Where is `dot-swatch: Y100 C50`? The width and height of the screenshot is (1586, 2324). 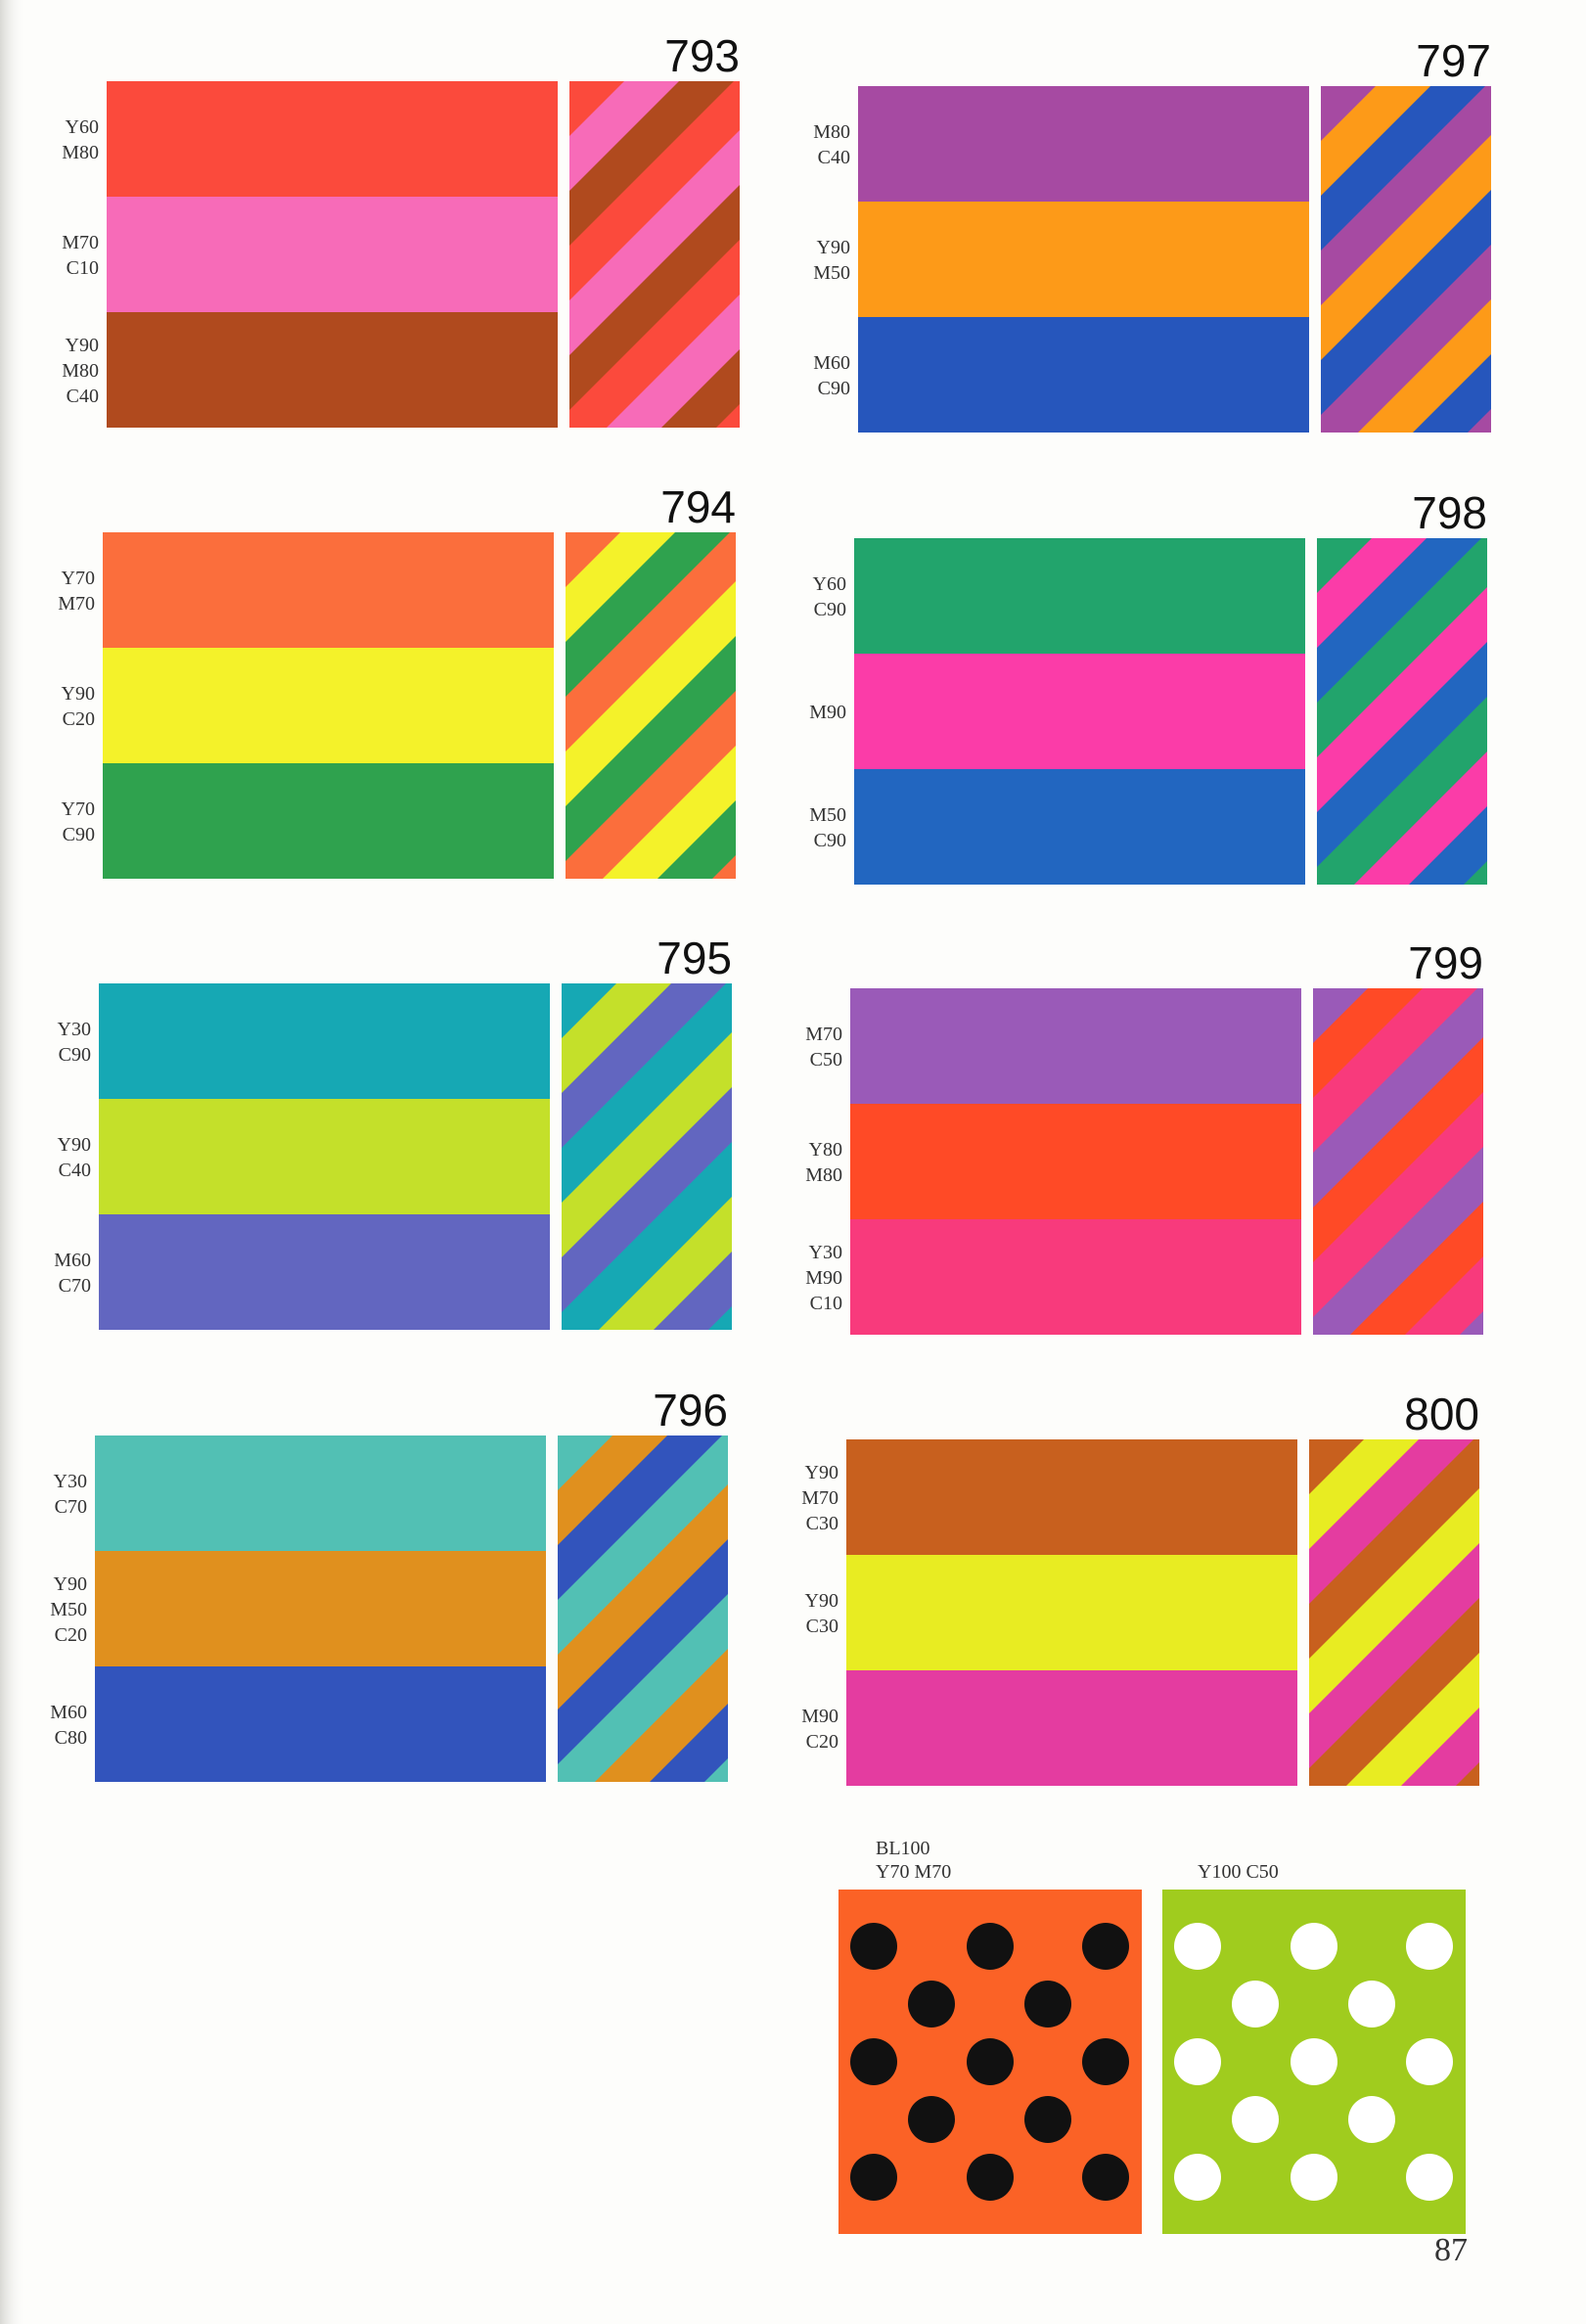 dot-swatch: Y100 C50 is located at coordinates (1314, 2048).